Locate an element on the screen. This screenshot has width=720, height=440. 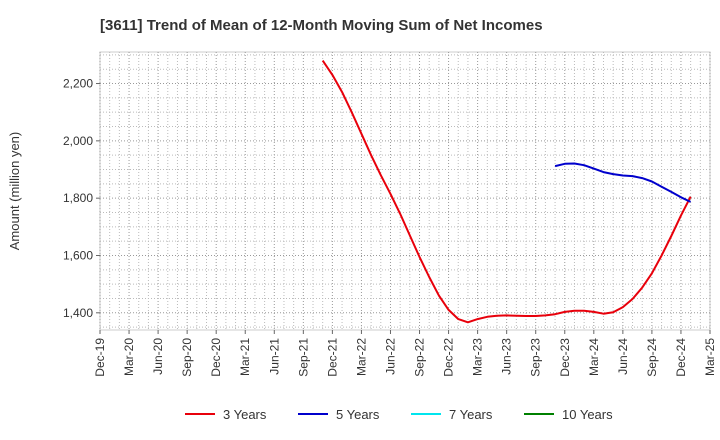
legend-label-7-years: 7 Years is located at coordinates (471, 414).